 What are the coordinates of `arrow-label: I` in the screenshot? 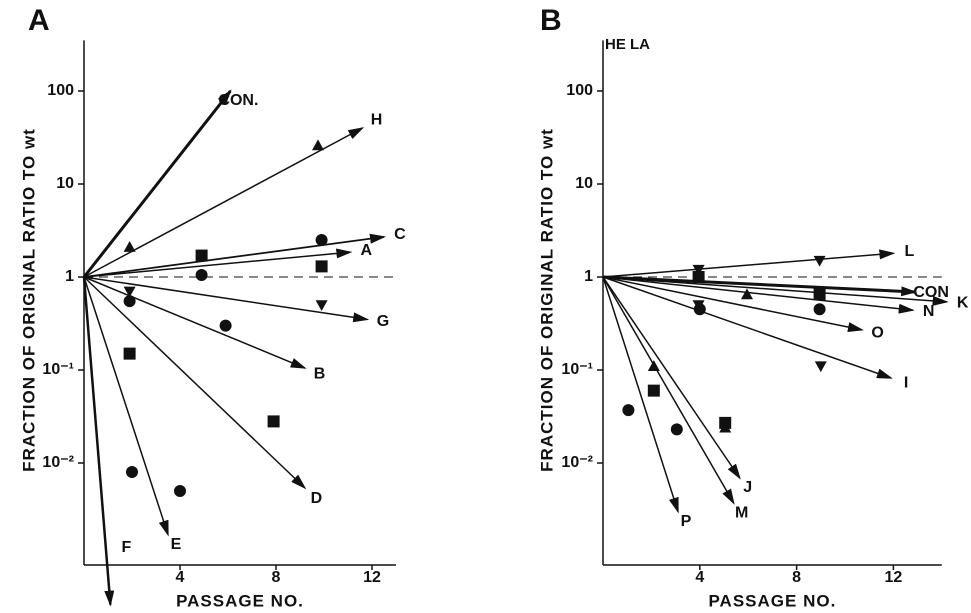 It's located at (906, 383).